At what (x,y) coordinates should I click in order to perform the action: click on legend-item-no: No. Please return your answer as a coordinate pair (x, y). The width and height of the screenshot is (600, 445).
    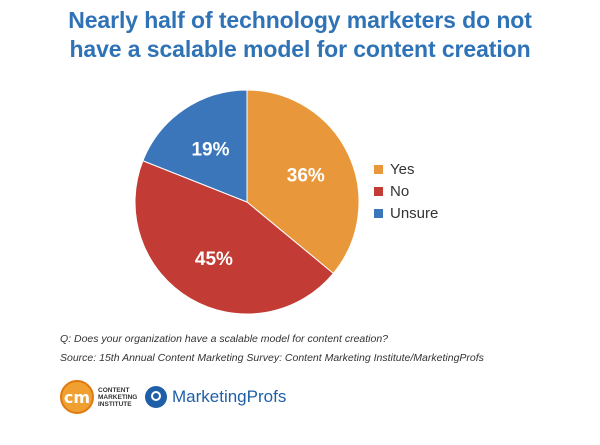
    Looking at the image, I should click on (406, 191).